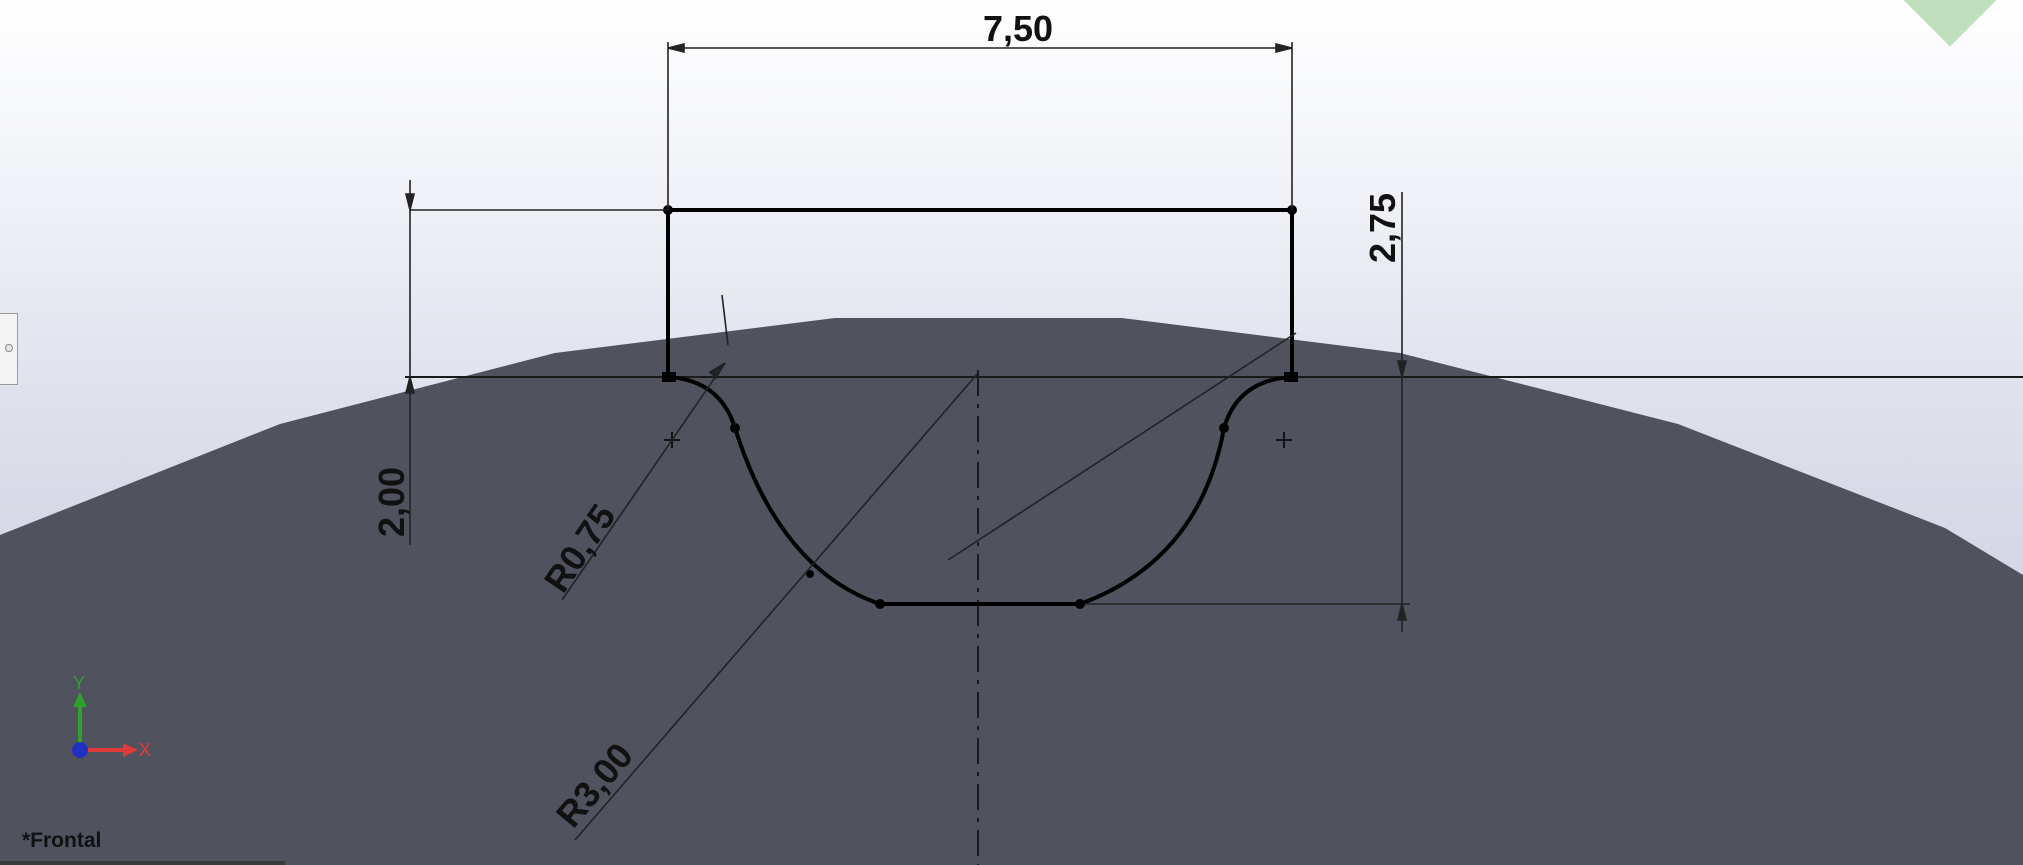  I want to click on slot-rectangle, so click(980, 292).